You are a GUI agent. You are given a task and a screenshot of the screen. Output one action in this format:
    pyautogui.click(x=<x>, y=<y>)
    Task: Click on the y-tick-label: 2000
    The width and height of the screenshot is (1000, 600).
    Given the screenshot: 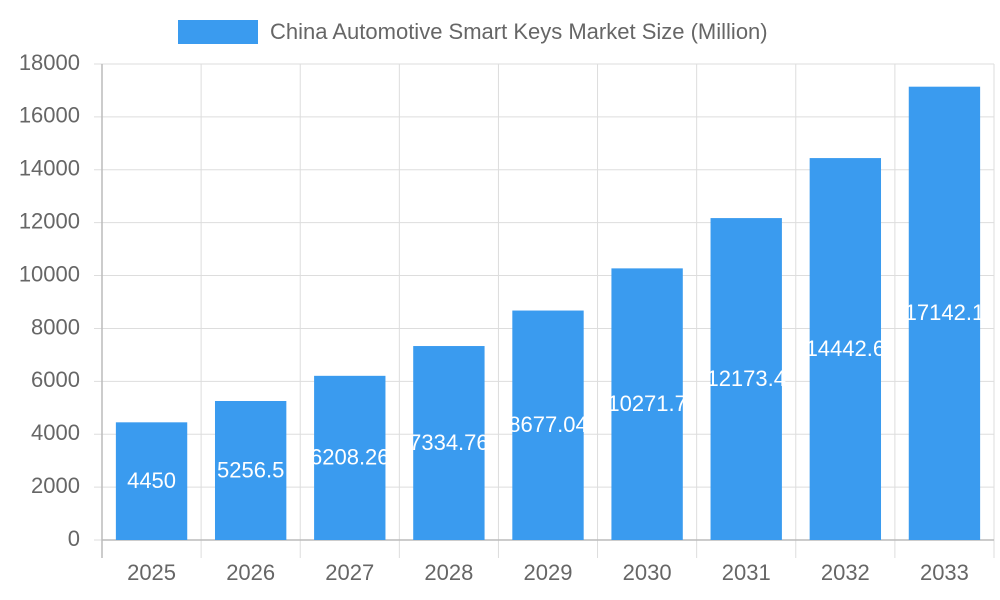 What is the action you would take?
    pyautogui.click(x=55, y=485)
    